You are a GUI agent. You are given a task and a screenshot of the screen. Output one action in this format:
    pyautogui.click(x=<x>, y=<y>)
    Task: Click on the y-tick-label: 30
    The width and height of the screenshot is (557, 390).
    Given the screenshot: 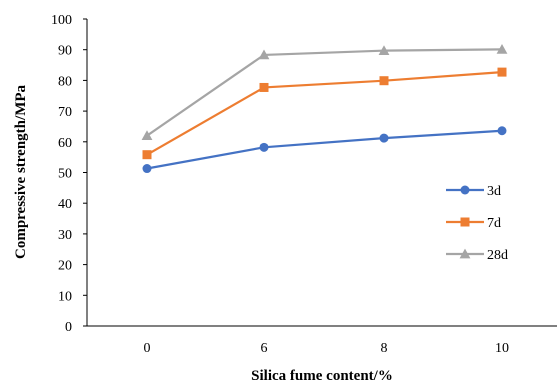 What is the action you would take?
    pyautogui.click(x=65, y=235)
    